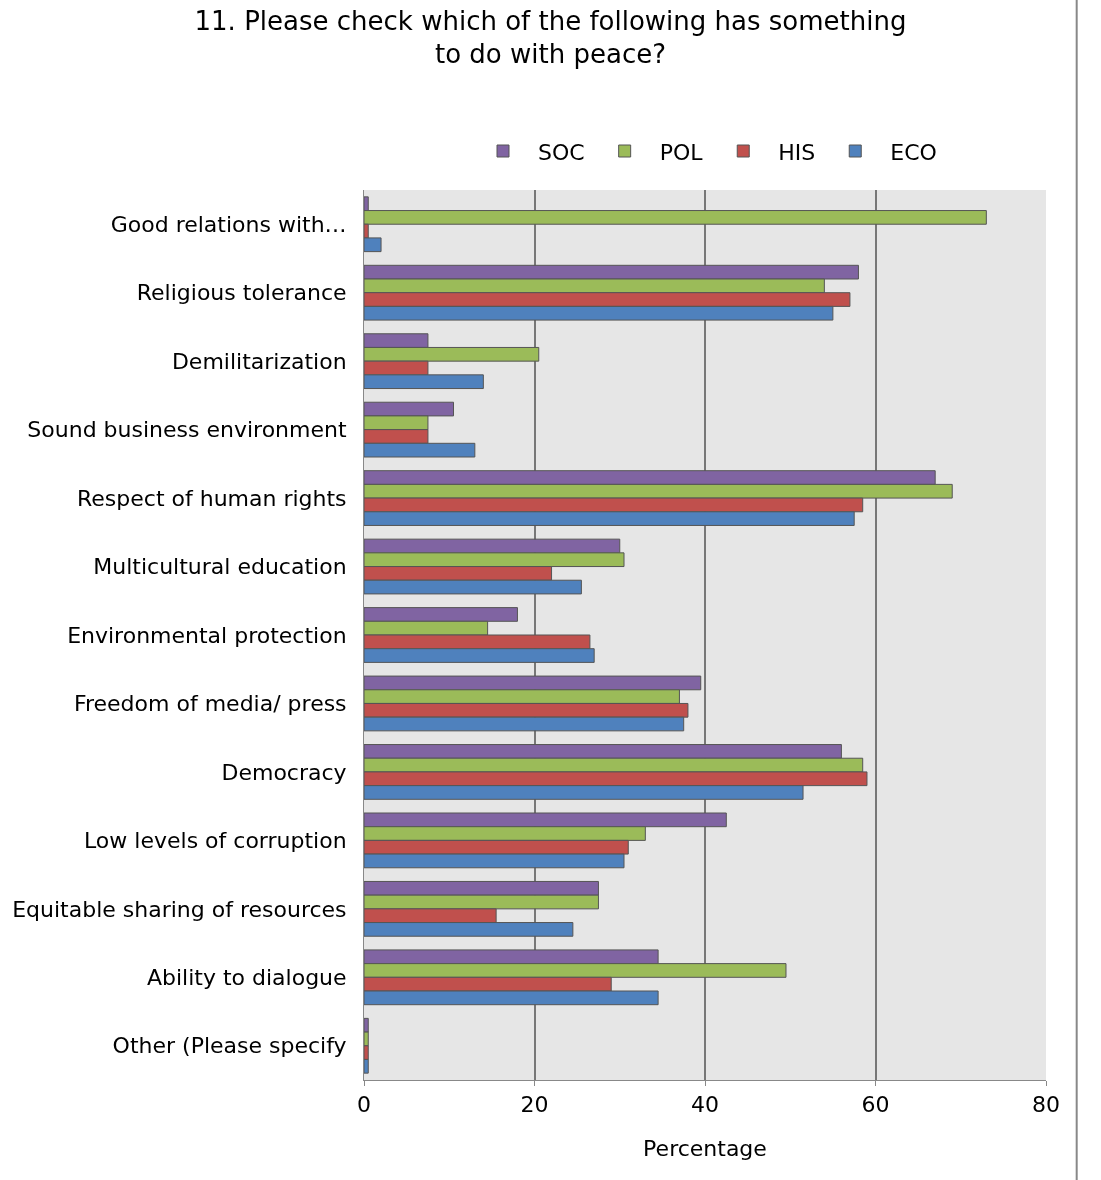 The width and height of the screenshot is (1101, 1180). I want to click on y-tick-label: Multicultural education, so click(220, 567).